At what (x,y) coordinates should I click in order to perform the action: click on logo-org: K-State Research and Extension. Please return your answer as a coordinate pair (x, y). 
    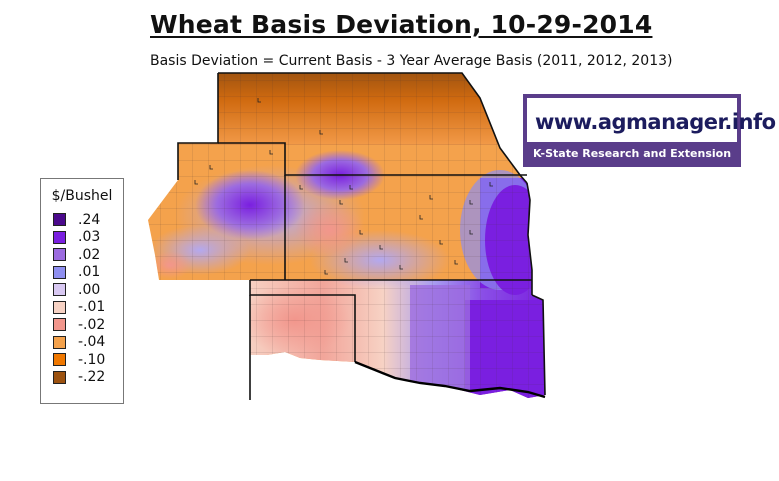
    Looking at the image, I should click on (632, 153).